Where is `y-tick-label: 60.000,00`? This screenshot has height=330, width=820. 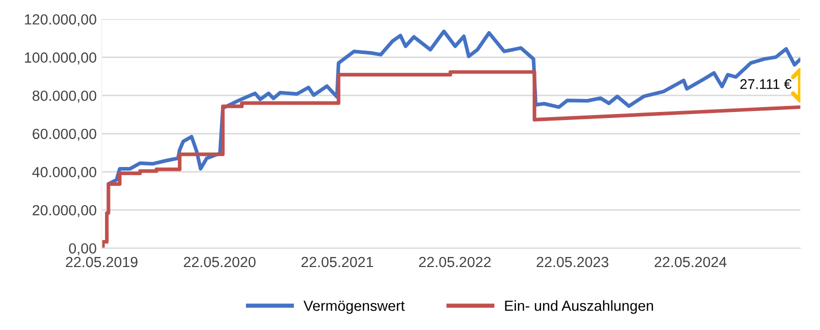
y-tick-label: 60.000,00 is located at coordinates (64, 134).